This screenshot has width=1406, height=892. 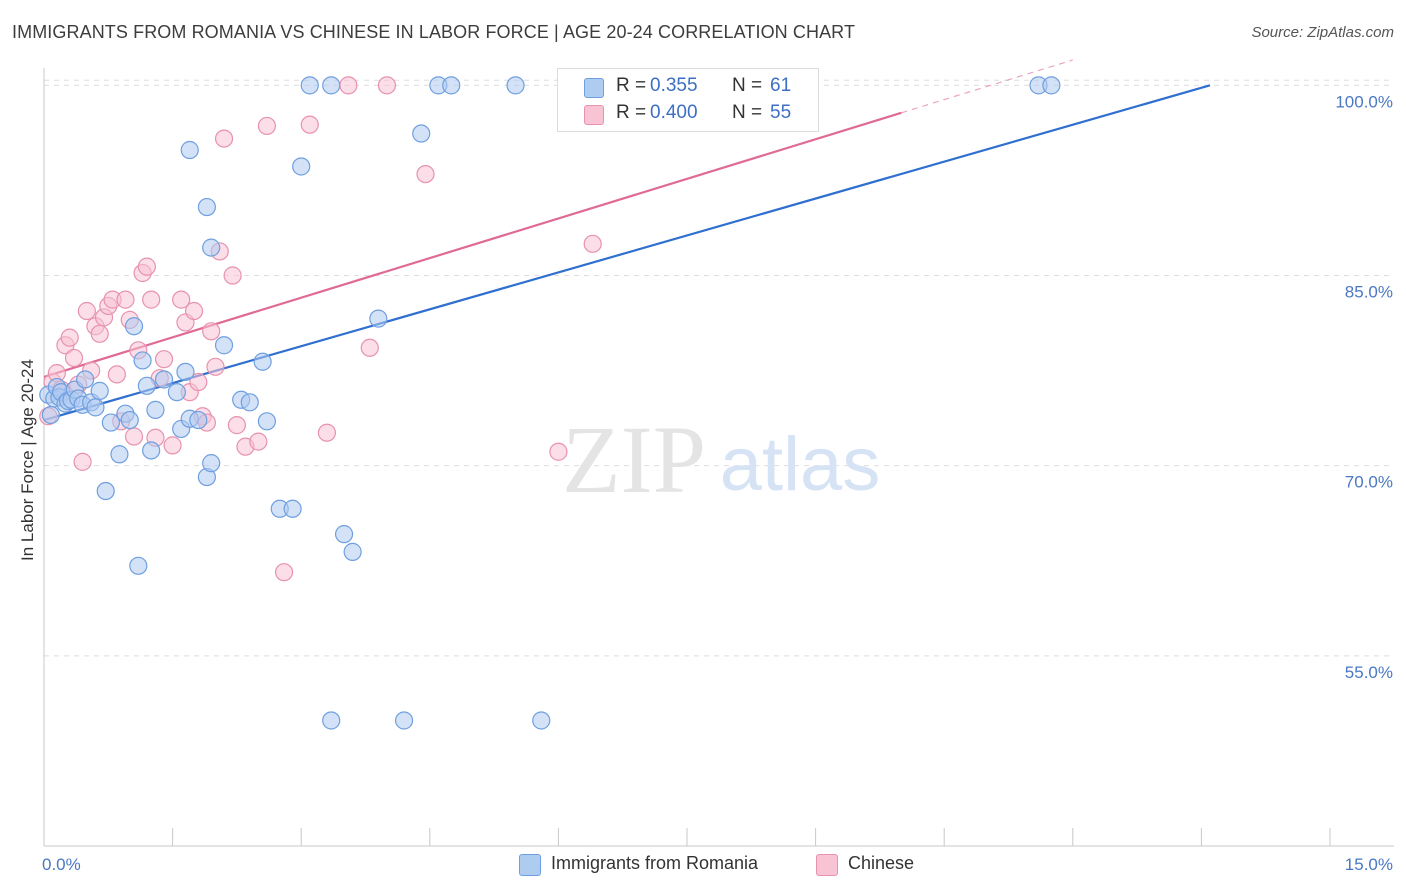 What do you see at coordinates (1322, 32) in the screenshot?
I see `source-label: Source: ZipAtlas.com` at bounding box center [1322, 32].